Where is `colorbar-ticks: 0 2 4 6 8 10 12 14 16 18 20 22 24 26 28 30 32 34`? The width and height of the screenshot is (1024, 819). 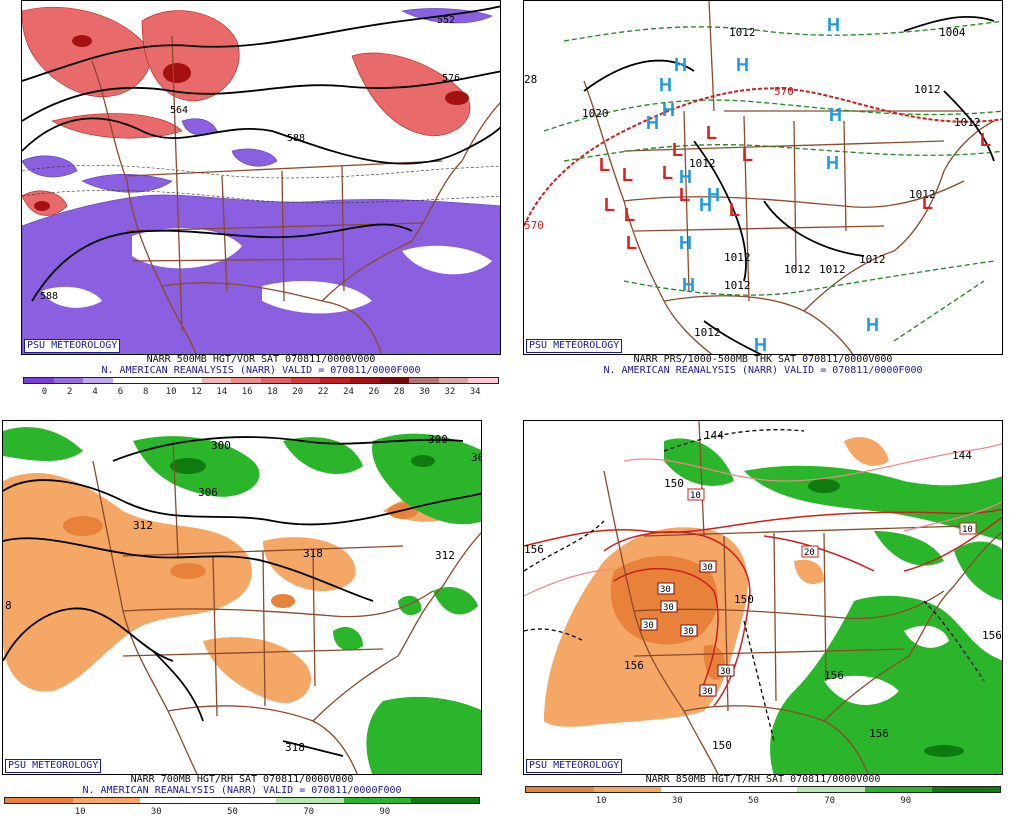
colorbar-ticks: 0 2 4 6 8 10 12 14 16 18 20 22 24 26 28 30 32 34 is located at coordinates (261, 392).